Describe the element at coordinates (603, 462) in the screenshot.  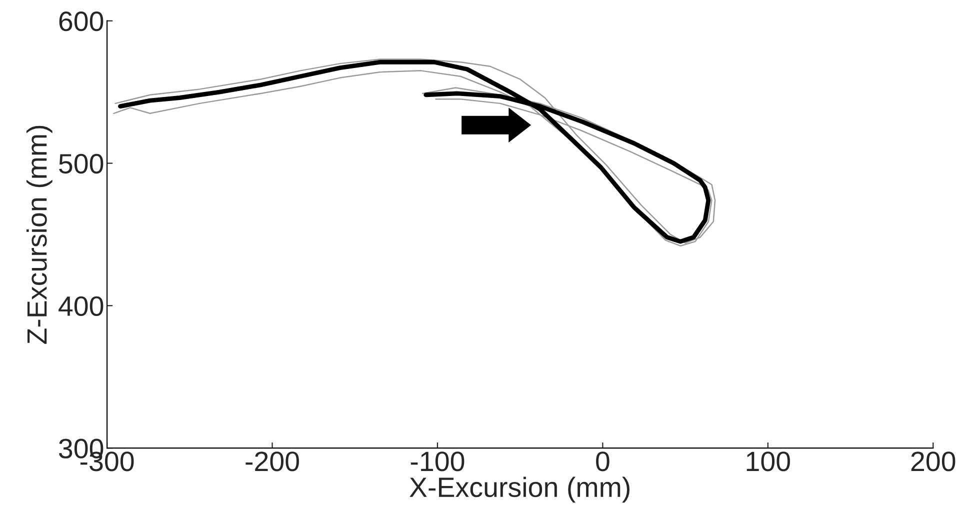
I see `x-tick-label: 0` at that location.